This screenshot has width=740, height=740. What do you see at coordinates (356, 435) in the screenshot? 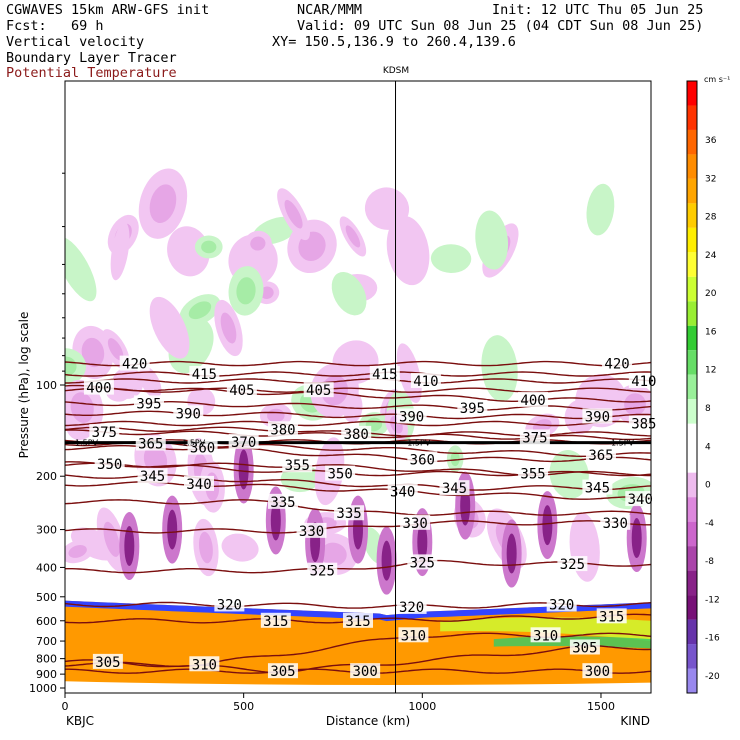
I see `isentrope-label: 380` at bounding box center [356, 435].